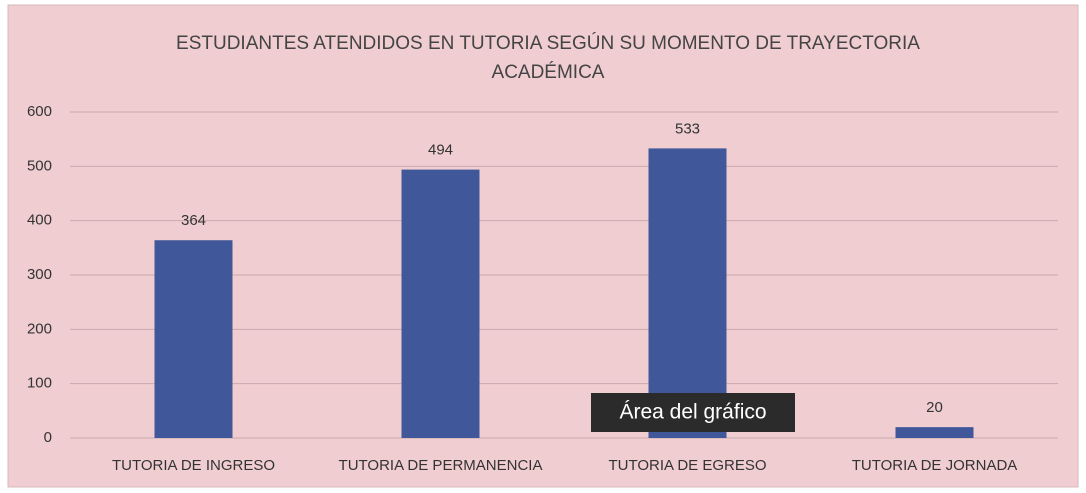 The image size is (1086, 493). What do you see at coordinates (39, 328) in the screenshot?
I see `y-tick-label: 200` at bounding box center [39, 328].